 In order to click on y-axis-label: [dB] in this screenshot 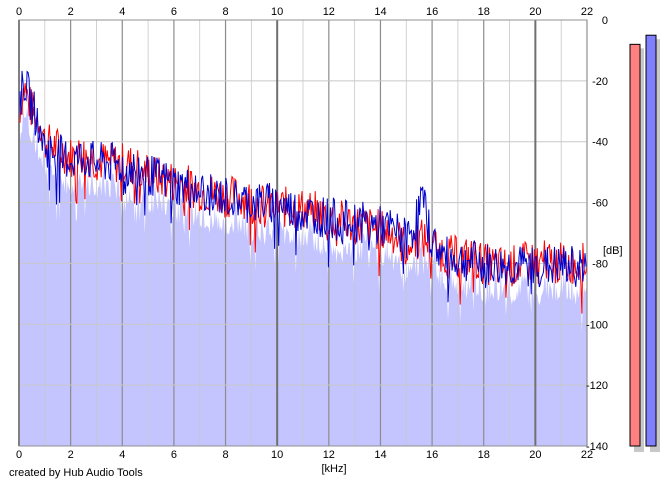, I will do `click(613, 251)`.